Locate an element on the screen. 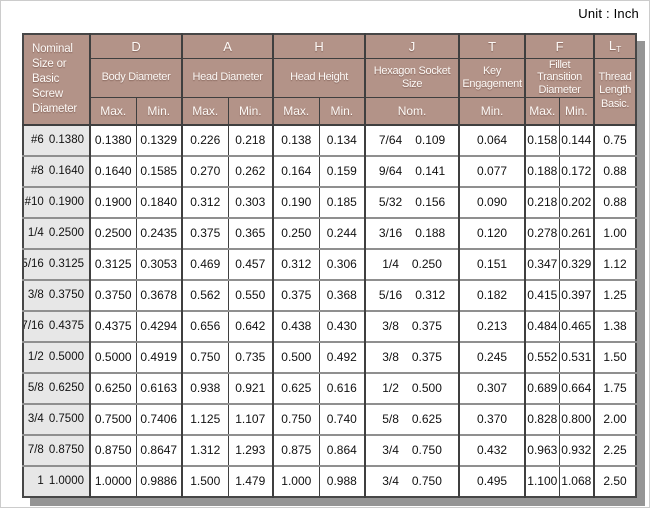 Image resolution: width=650 pixels, height=508 pixels. fillet-transition-max-cell: 0.188 is located at coordinates (542, 170).